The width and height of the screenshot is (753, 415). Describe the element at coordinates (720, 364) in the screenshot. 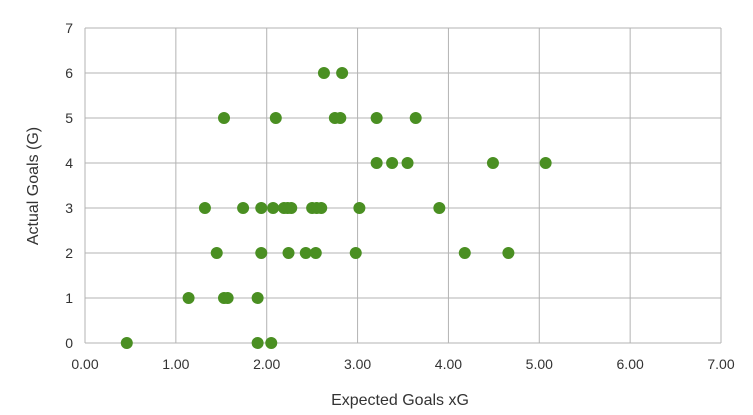

I see `x-tick-label: 7.00` at that location.